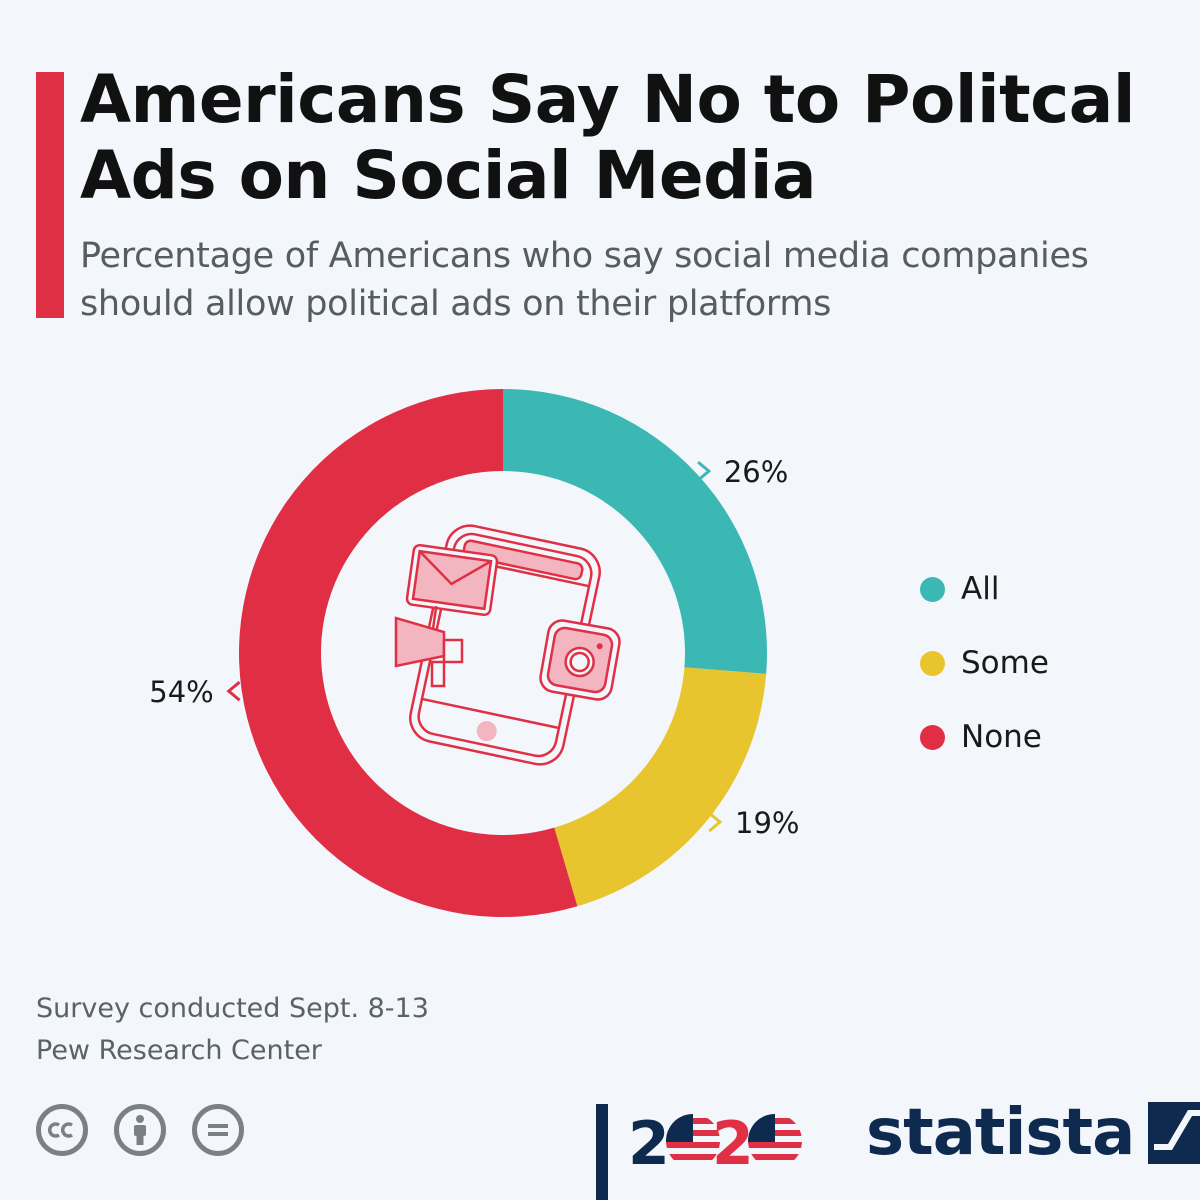 The width and height of the screenshot is (1200, 1200). What do you see at coordinates (232, 1008) in the screenshot?
I see `survey-note: Survey conducted Sept. 8-13` at bounding box center [232, 1008].